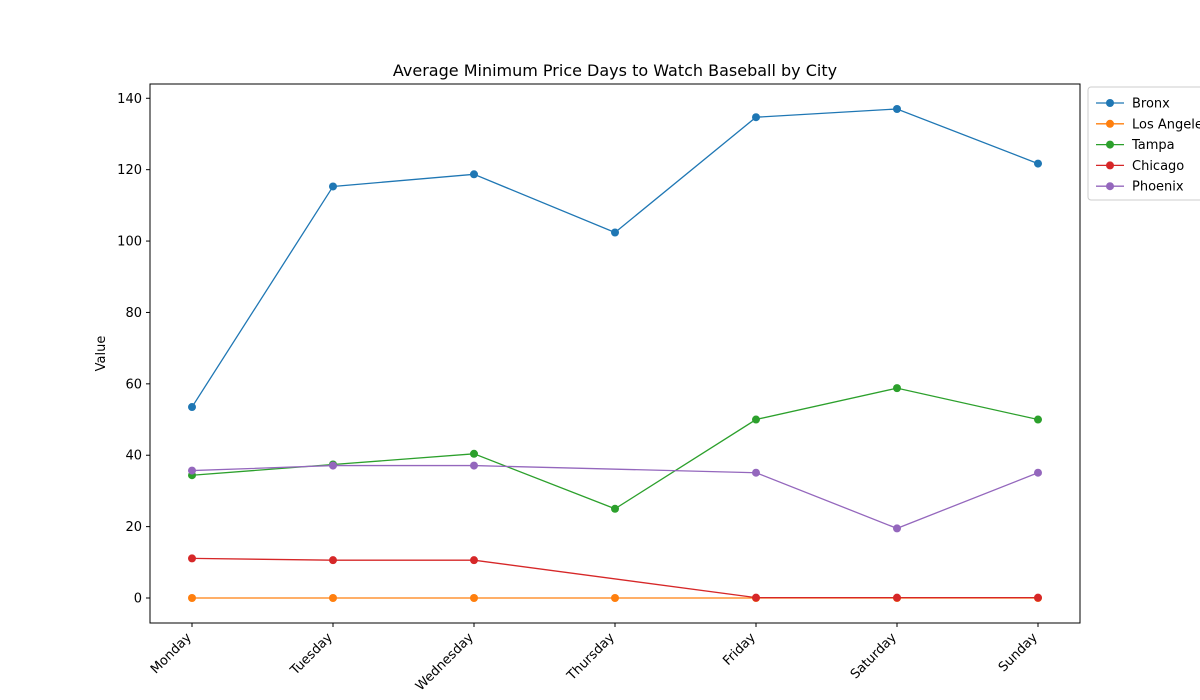  Describe the element at coordinates (1110, 103) in the screenshot. I see `legend-marker-bronx` at that location.